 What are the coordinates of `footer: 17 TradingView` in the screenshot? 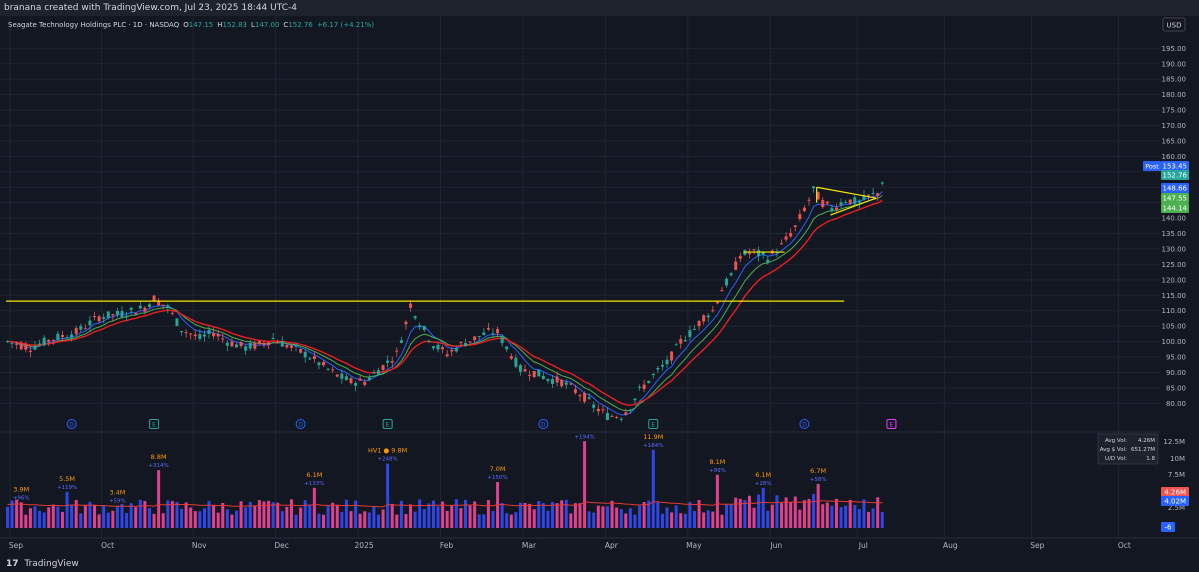 It's located at (599, 564).